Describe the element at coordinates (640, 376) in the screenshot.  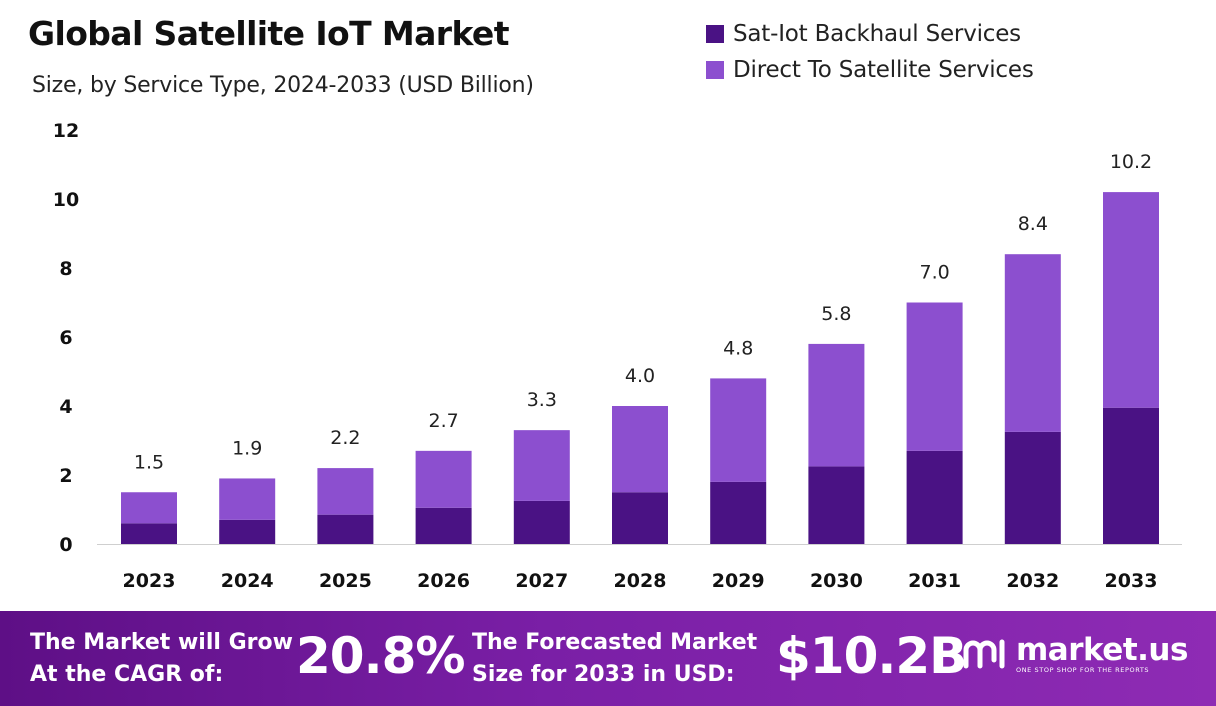
I see `bar-total-label: 4.0` at that location.